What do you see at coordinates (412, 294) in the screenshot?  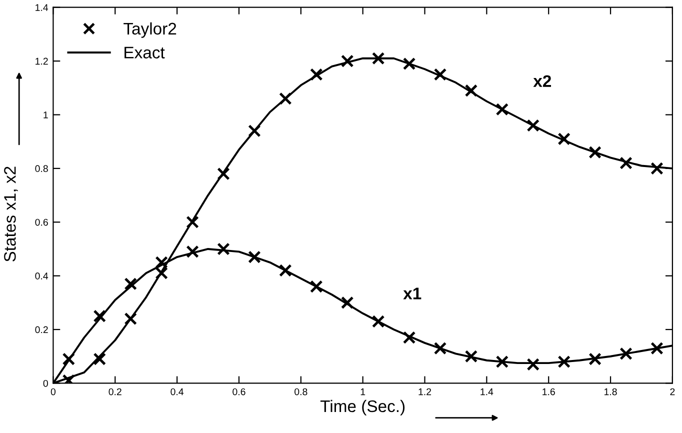 I see `annotation: x1` at bounding box center [412, 294].